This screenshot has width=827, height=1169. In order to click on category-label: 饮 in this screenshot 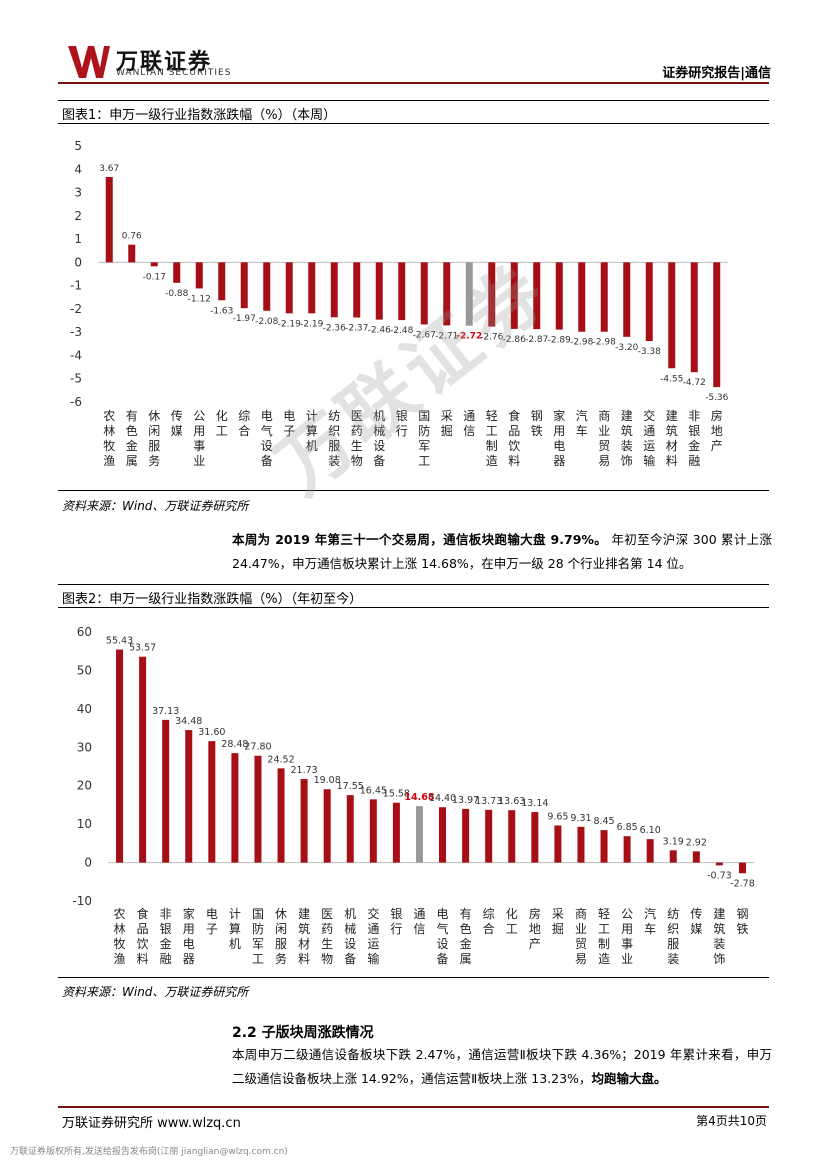, I will do `click(514, 446)`.